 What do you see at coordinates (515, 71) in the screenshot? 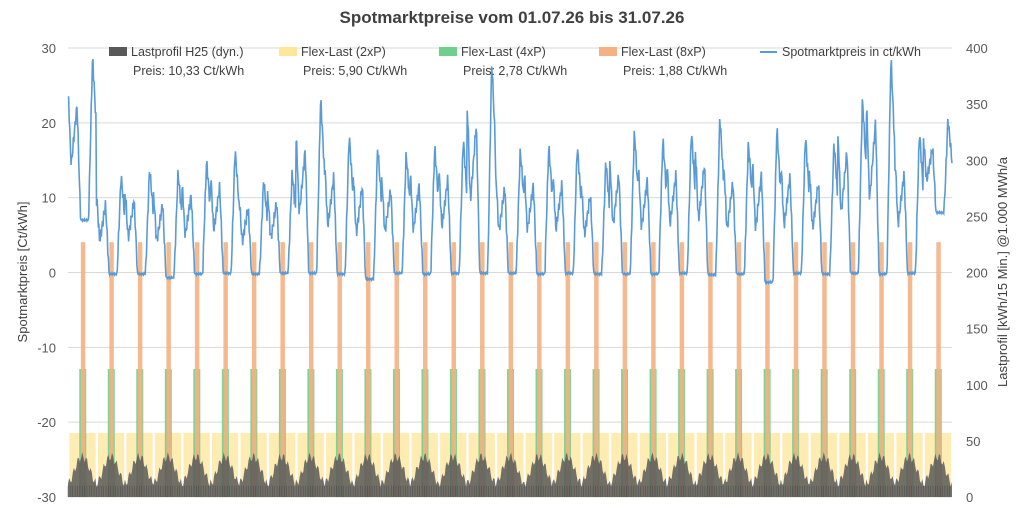
I see `legend-price-flex4: Preis: 2,78 Ct/kWh` at bounding box center [515, 71].